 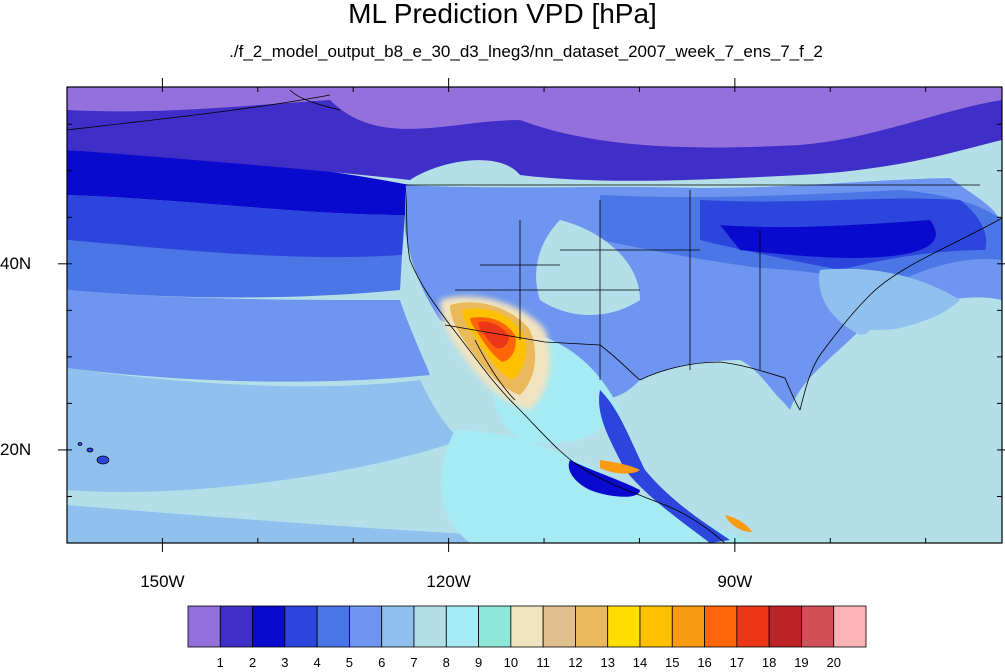 I want to click on y-tick-label: 20N, so click(x=16, y=449).